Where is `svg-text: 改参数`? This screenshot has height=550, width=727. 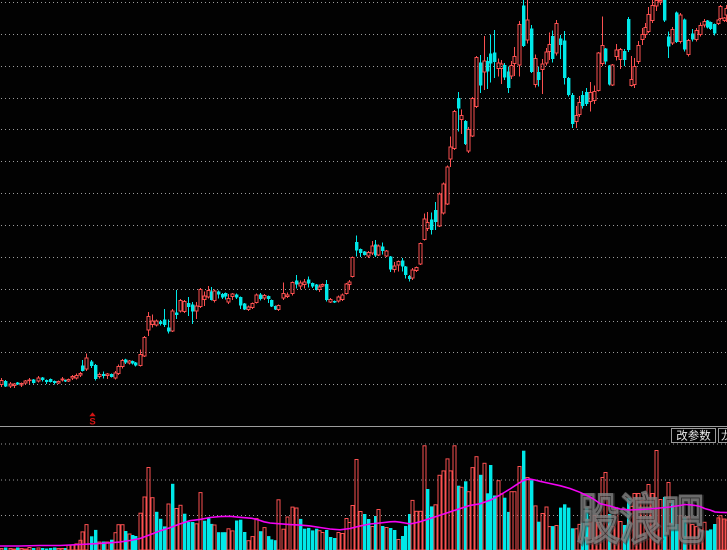 svg-text: 改参数 is located at coordinates (693, 436).